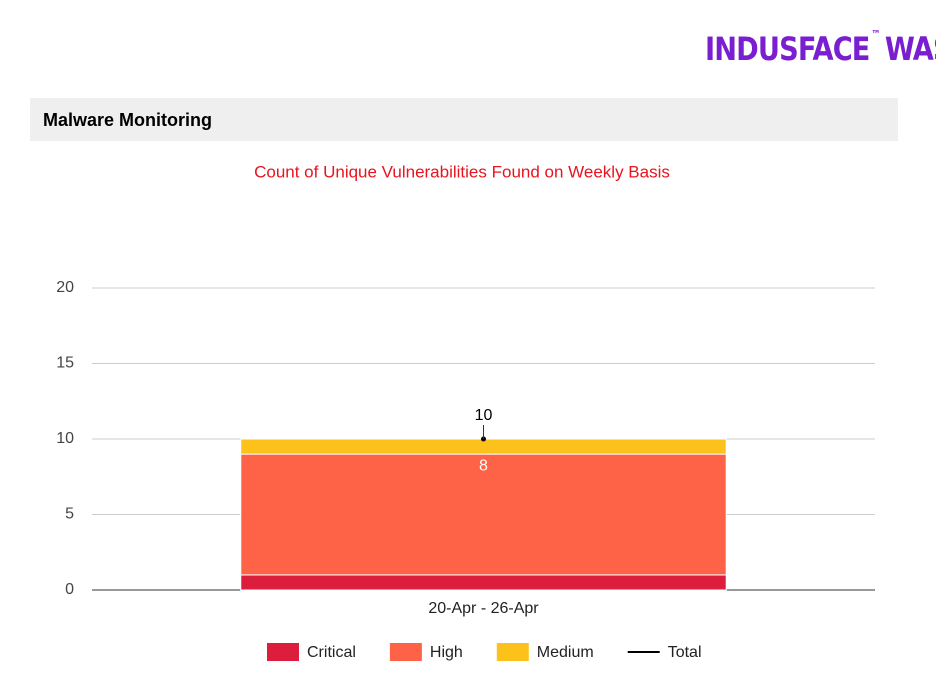 The height and width of the screenshot is (676, 936). What do you see at coordinates (65, 363) in the screenshot?
I see `y-tick-label: 15` at bounding box center [65, 363].